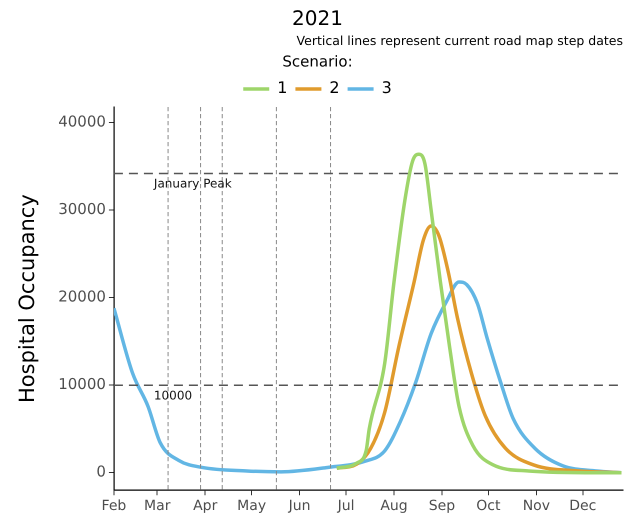  I want to click on y-tick-label: 0, so click(101, 471).